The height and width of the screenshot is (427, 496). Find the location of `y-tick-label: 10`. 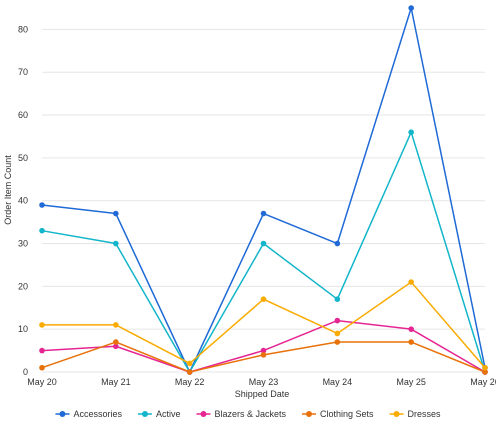

y-tick-label: 10 is located at coordinates (23, 329).